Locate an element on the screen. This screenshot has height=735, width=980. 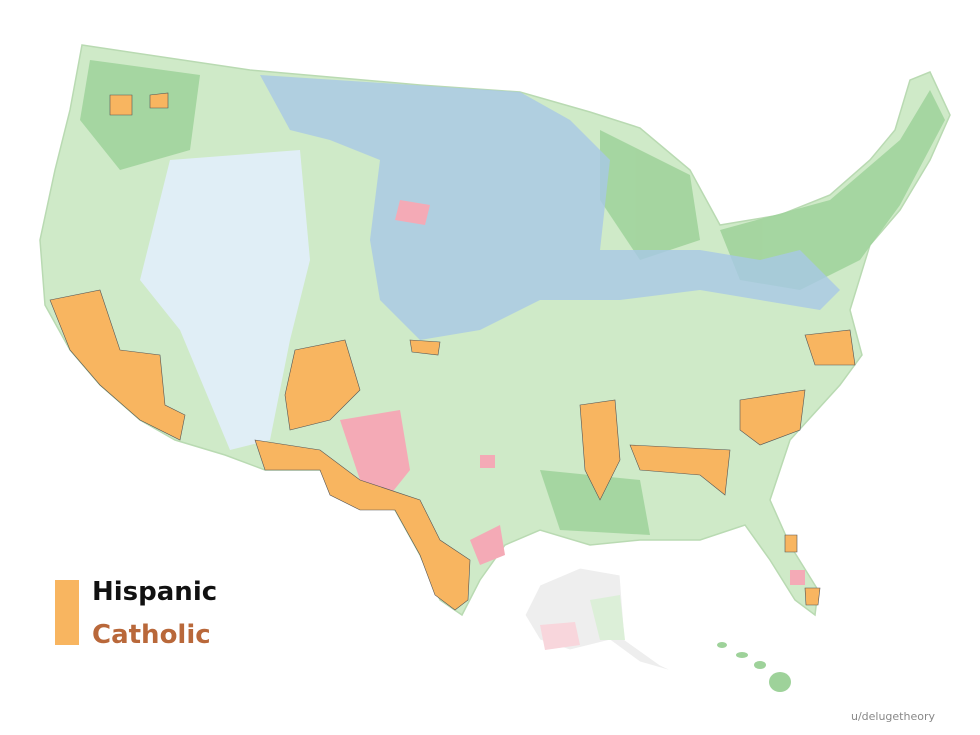
legend-label: Catholic is located at coordinates (151, 635).